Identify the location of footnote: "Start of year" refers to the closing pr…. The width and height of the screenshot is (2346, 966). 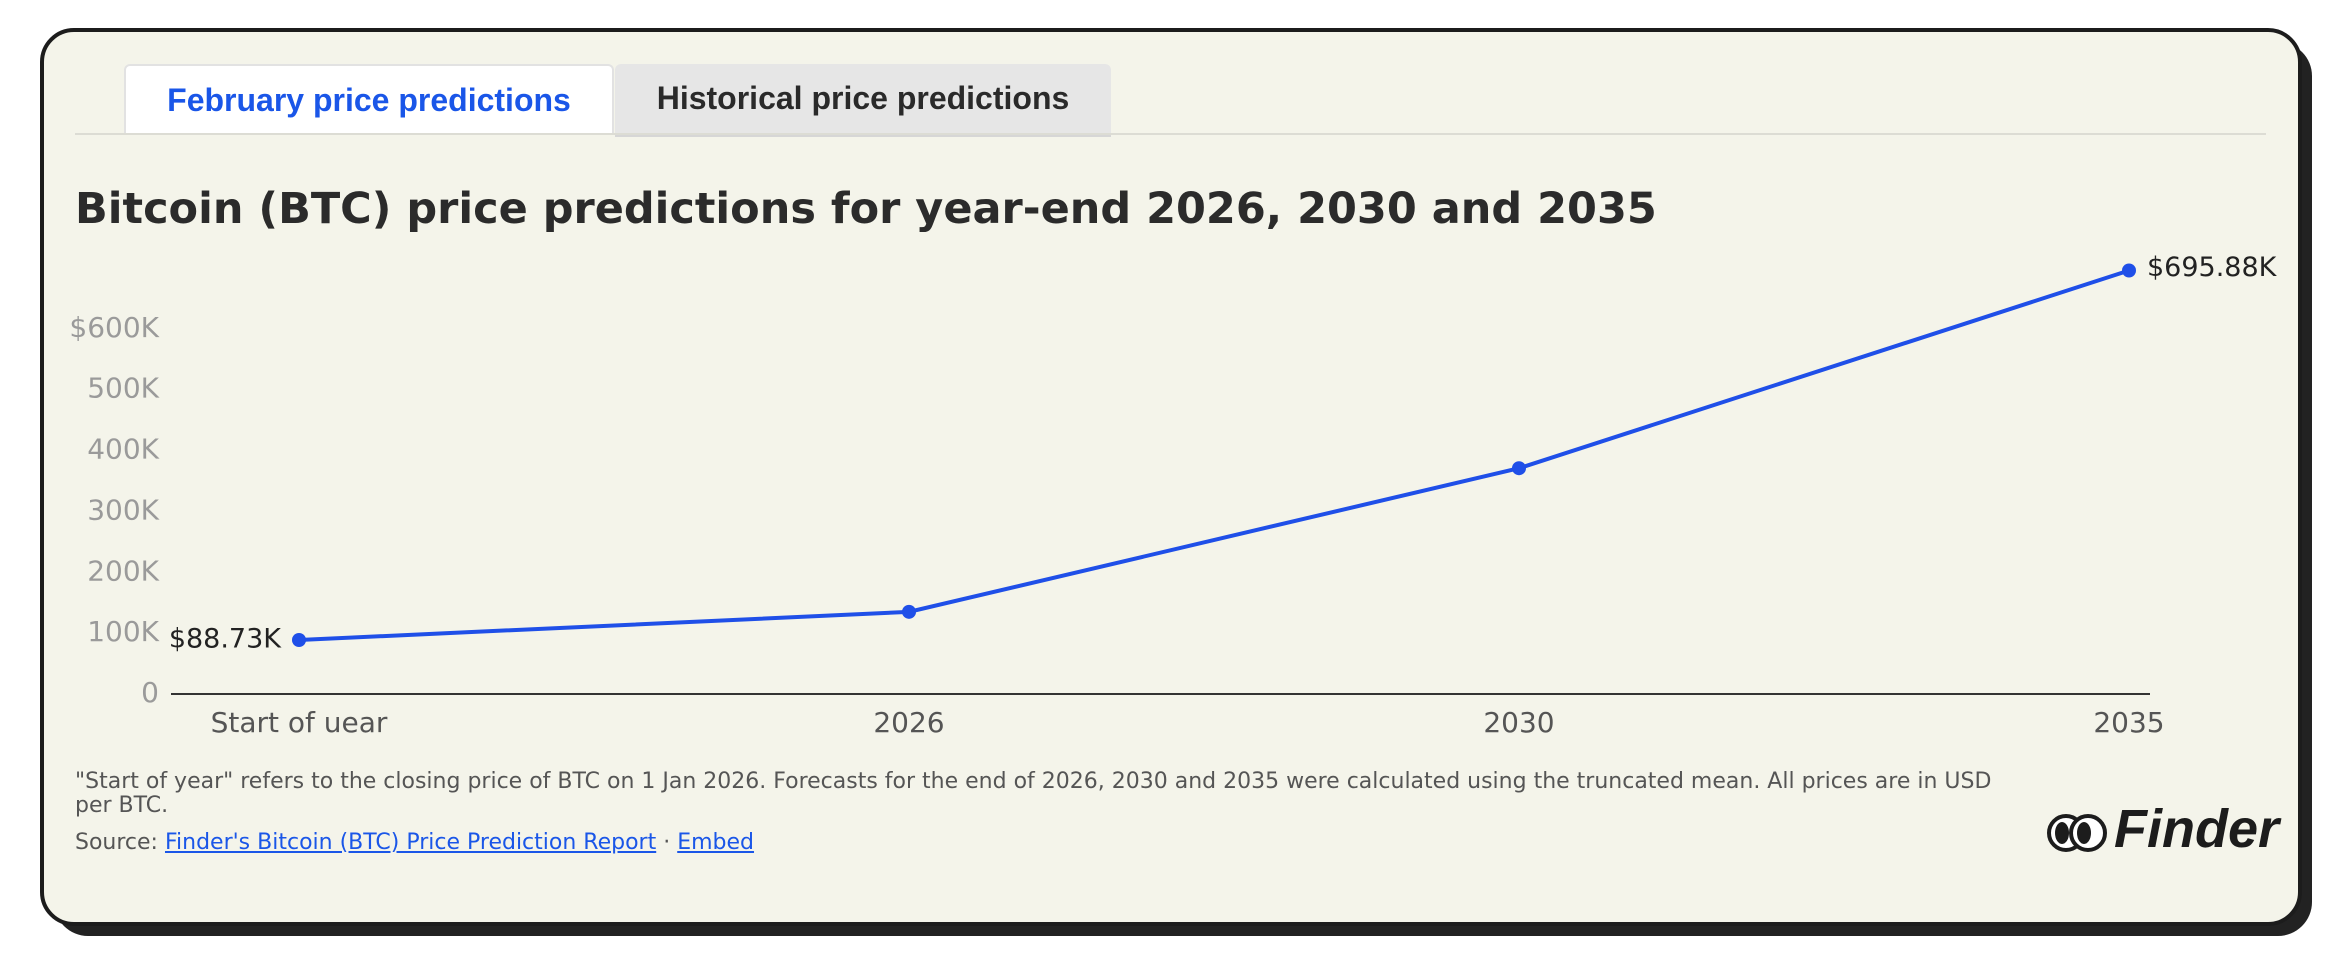
(1033, 793).